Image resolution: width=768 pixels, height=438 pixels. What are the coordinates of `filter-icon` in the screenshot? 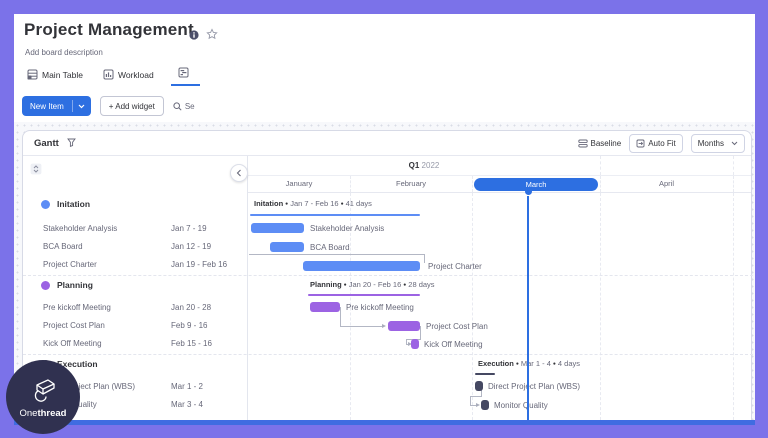 It's located at (71, 142).